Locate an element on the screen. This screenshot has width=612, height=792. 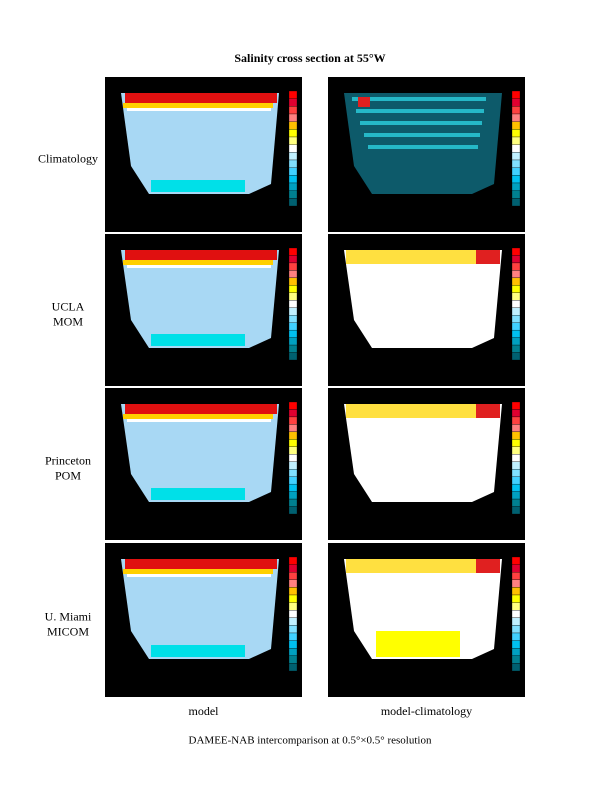
deep-yellow is located at coordinates (418, 644).